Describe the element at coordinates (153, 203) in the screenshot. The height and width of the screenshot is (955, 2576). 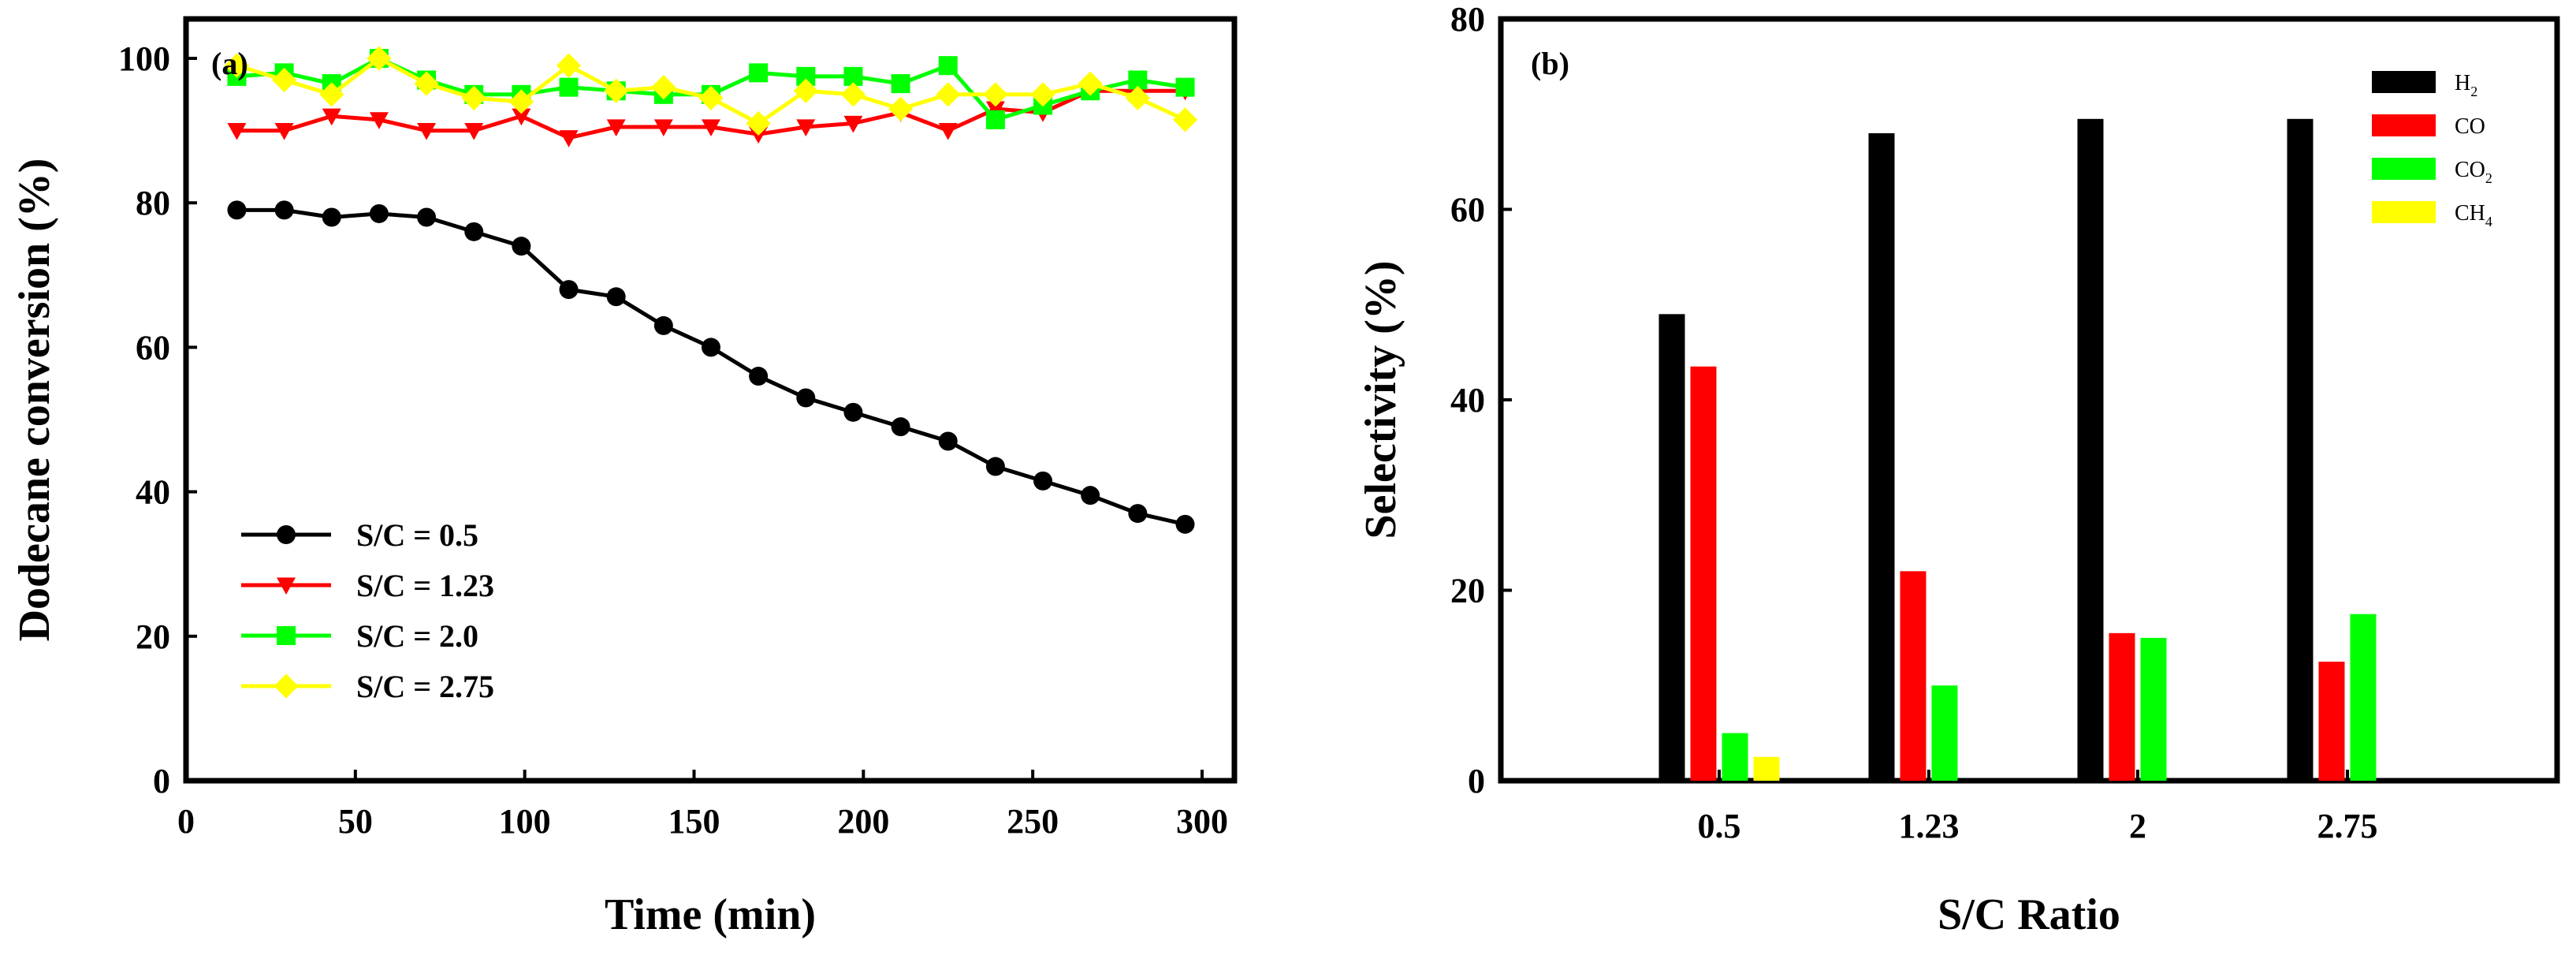
I see `y-tick-label-a: 80` at that location.